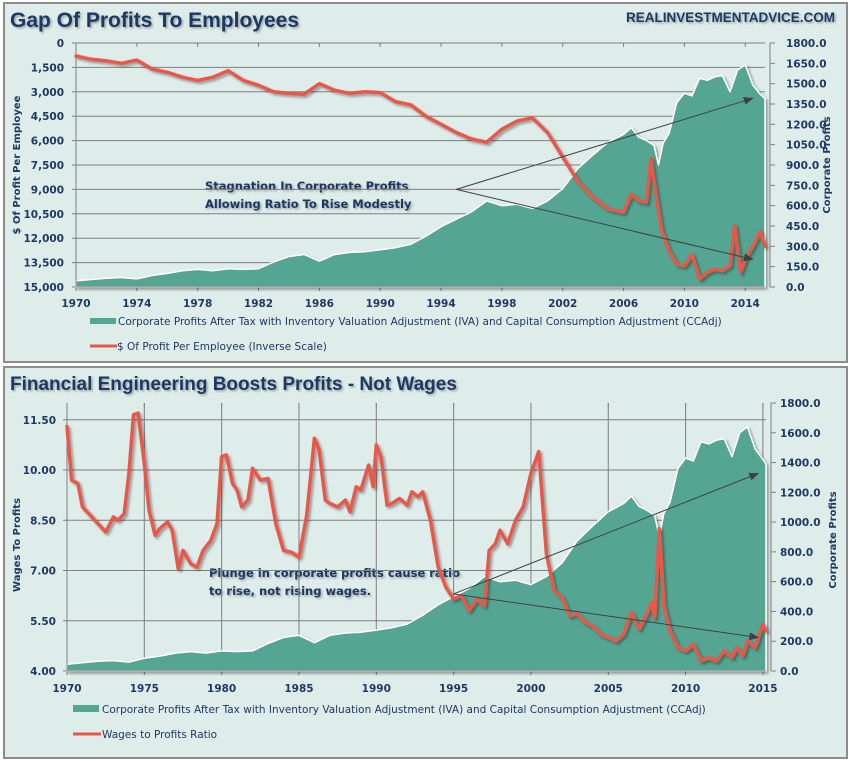  Describe the element at coordinates (796, 553) in the screenshot. I see `chart2-y2-tick-label: 800.0` at that location.